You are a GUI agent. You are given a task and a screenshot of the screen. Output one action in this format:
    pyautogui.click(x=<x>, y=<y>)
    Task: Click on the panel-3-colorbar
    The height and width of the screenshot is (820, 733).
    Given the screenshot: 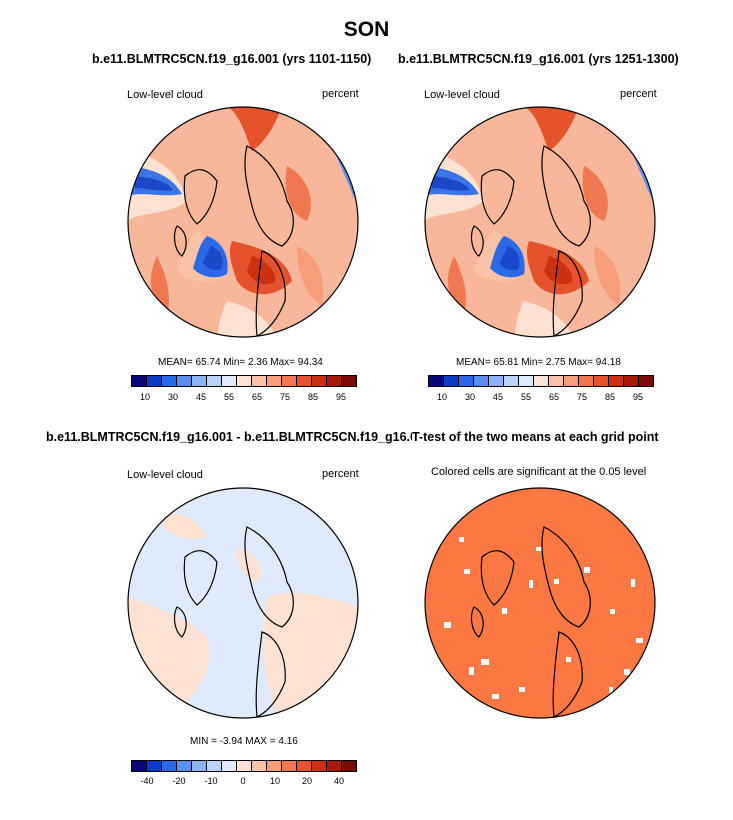 What is the action you would take?
    pyautogui.click(x=244, y=766)
    